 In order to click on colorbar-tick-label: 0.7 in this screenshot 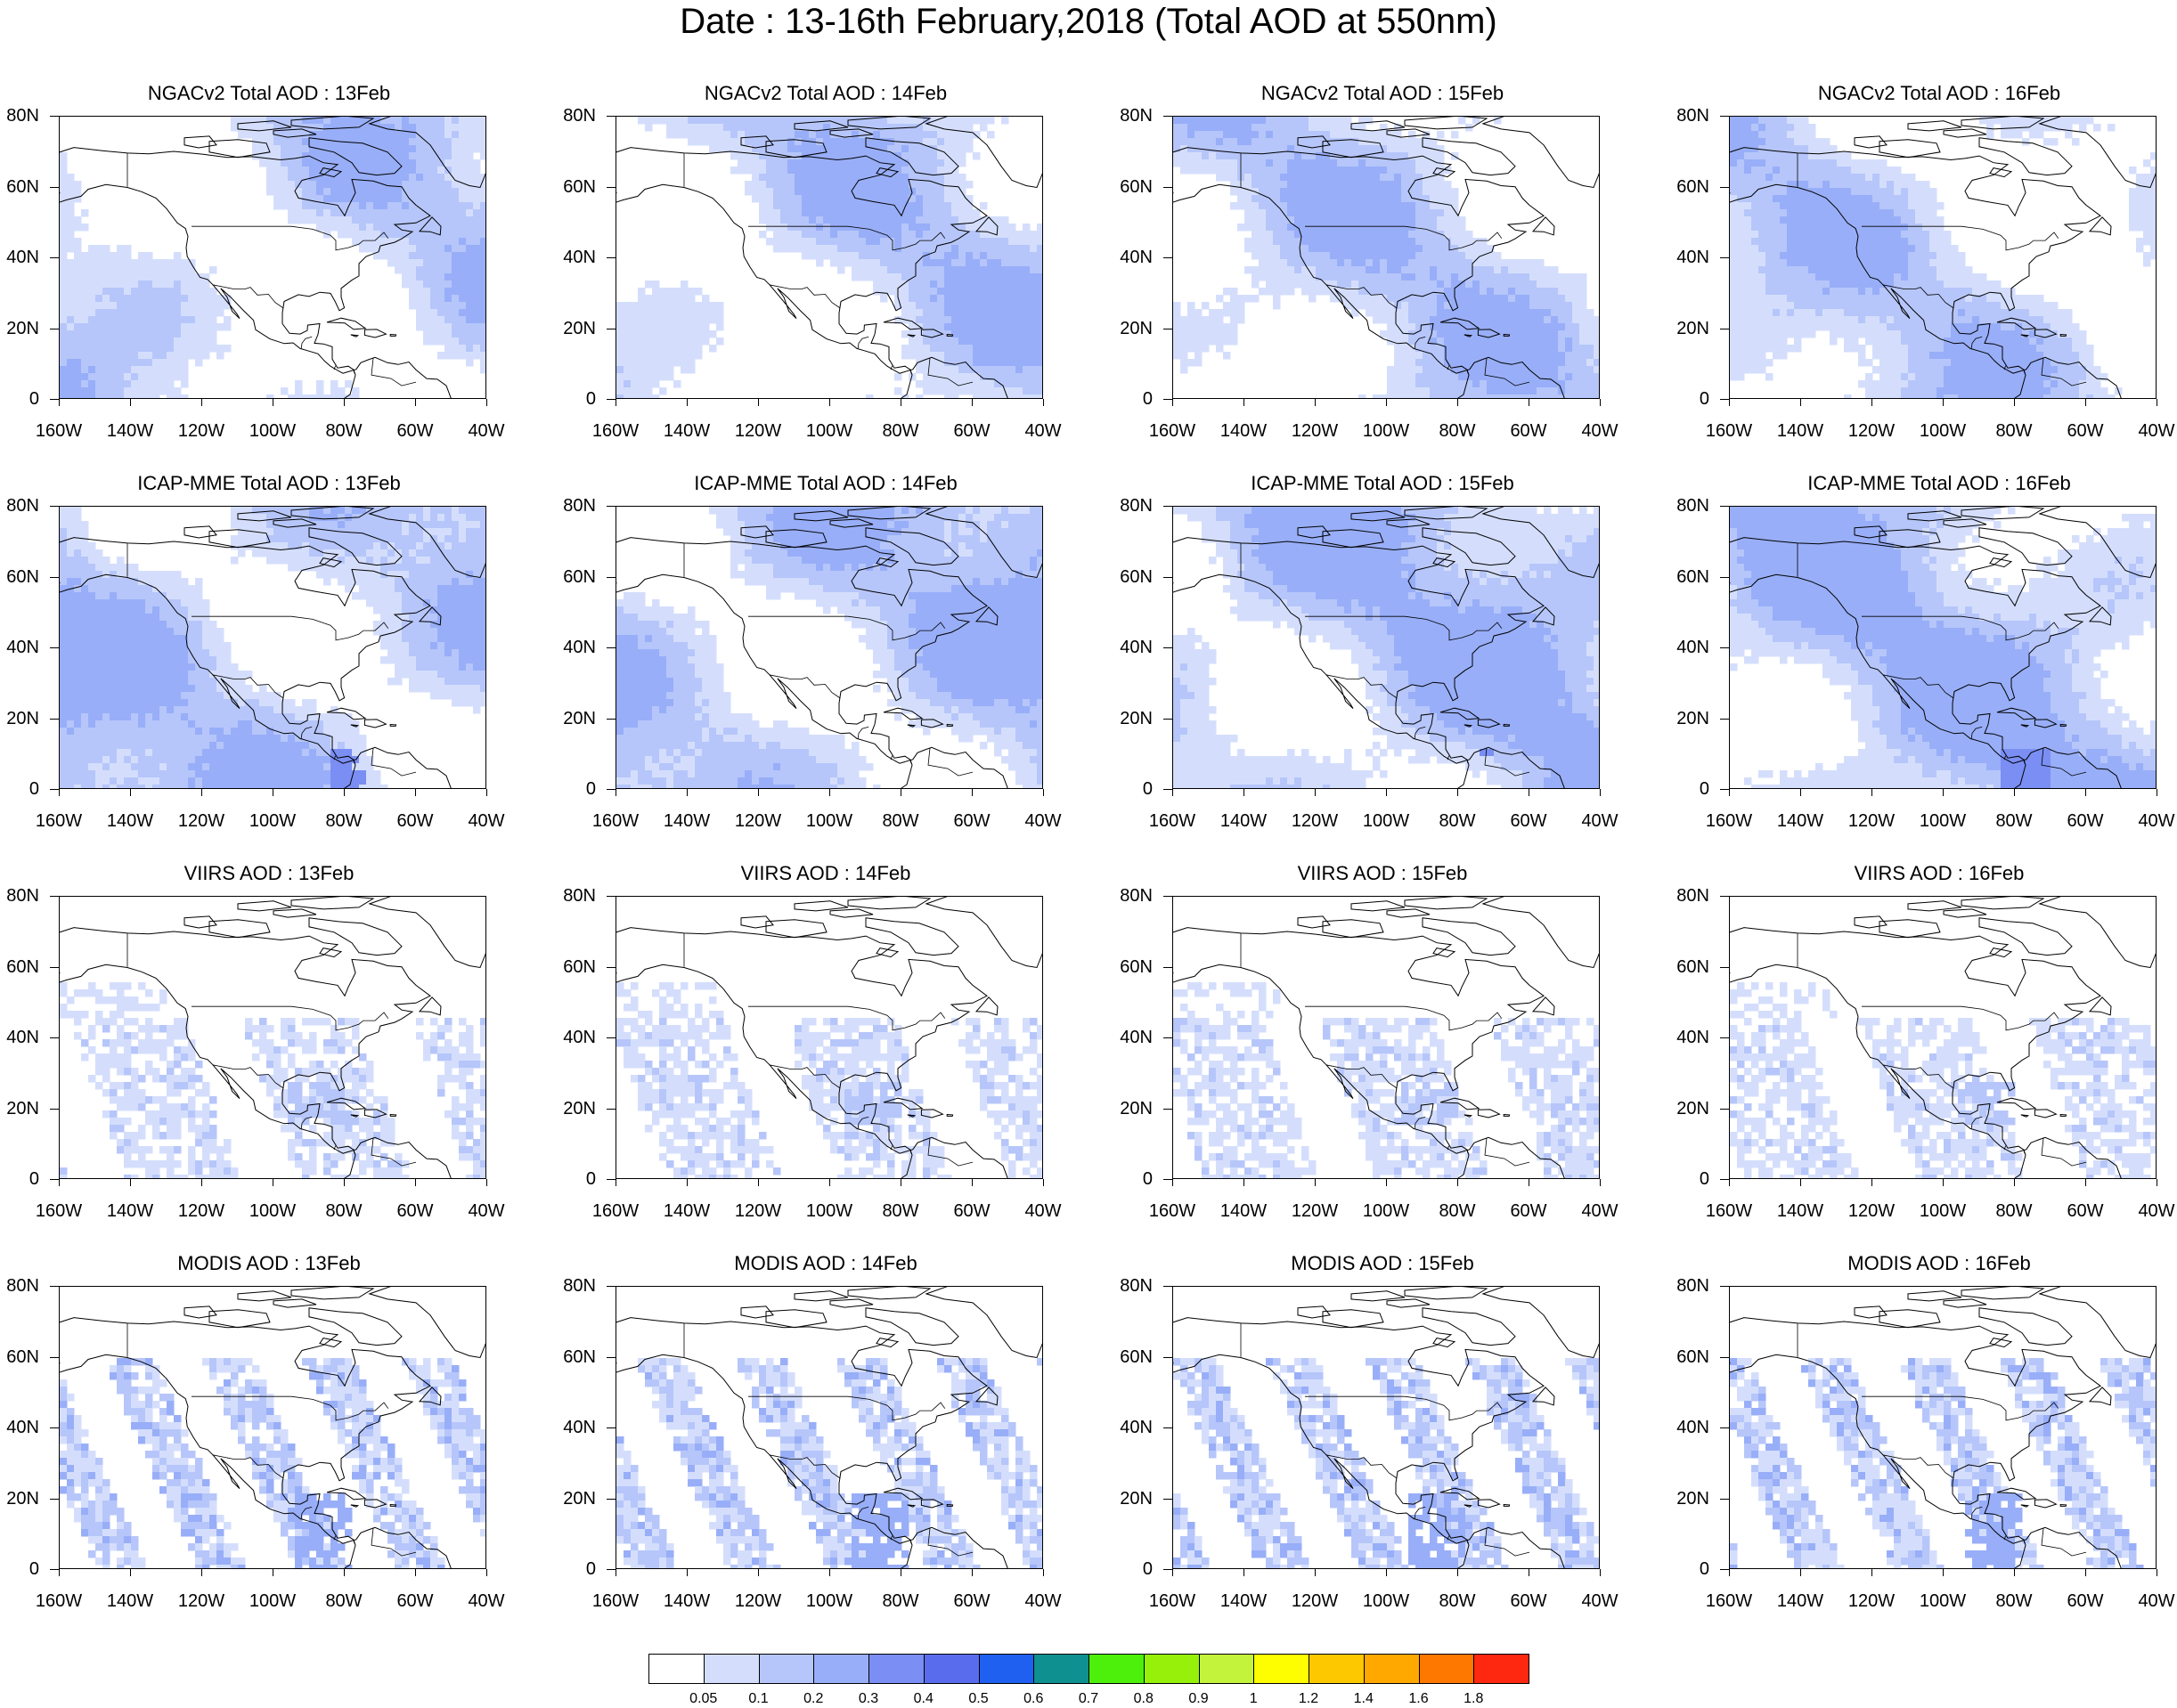, I will do `click(1088, 1698)`.